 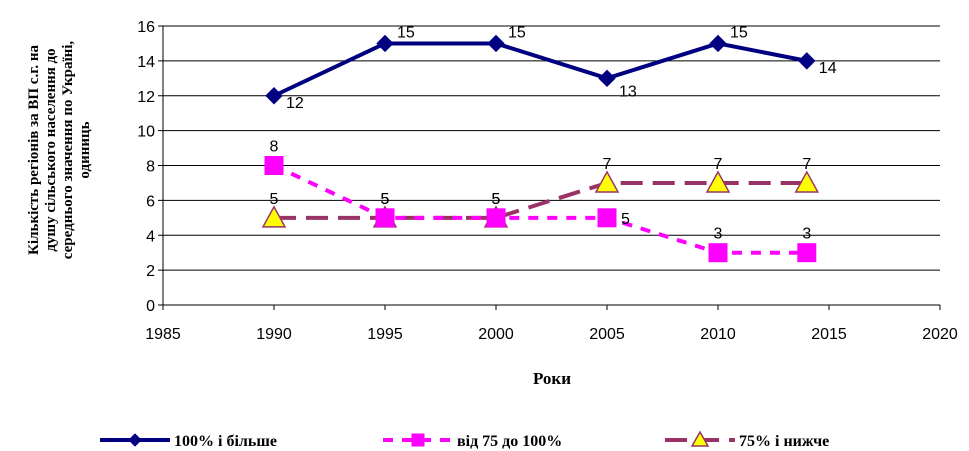 I want to click on legend-item: від 75 до 100%, so click(x=472, y=441).